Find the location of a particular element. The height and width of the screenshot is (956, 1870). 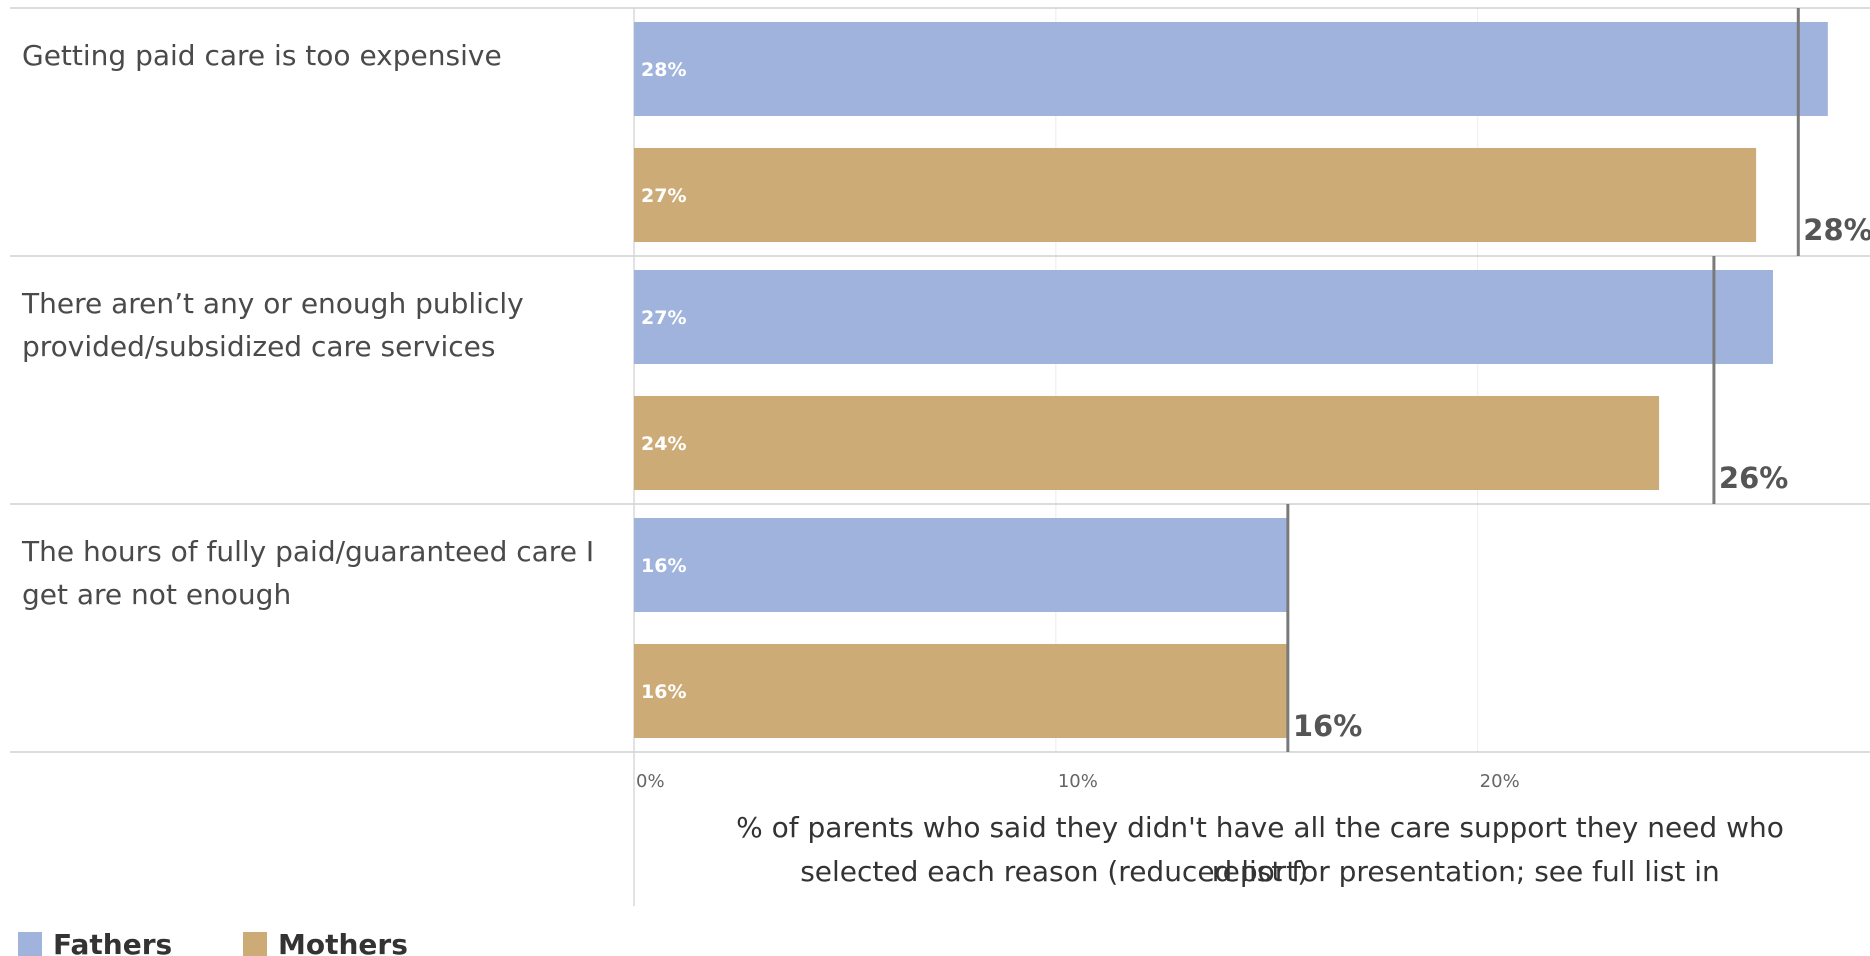

x-axis-title: report) is located at coordinates (1260, 871).